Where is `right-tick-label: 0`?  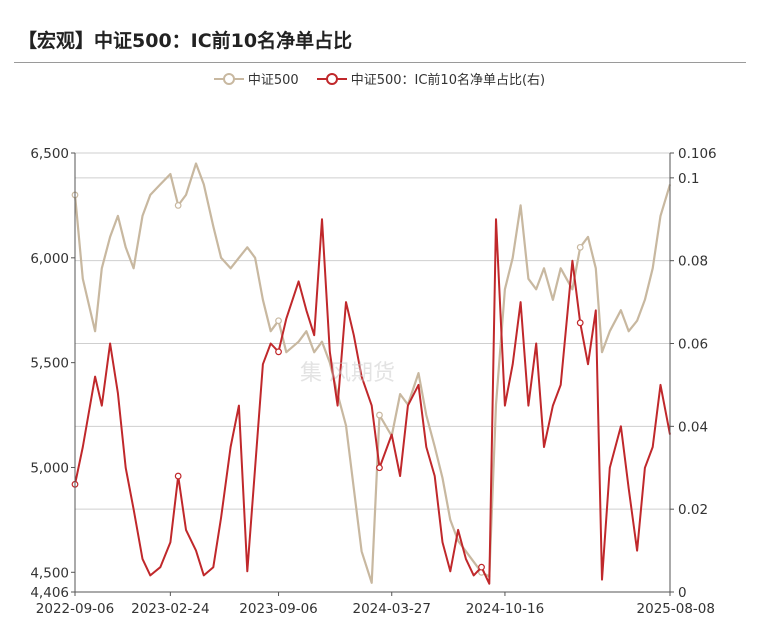 right-tick-label: 0 is located at coordinates (682, 593).